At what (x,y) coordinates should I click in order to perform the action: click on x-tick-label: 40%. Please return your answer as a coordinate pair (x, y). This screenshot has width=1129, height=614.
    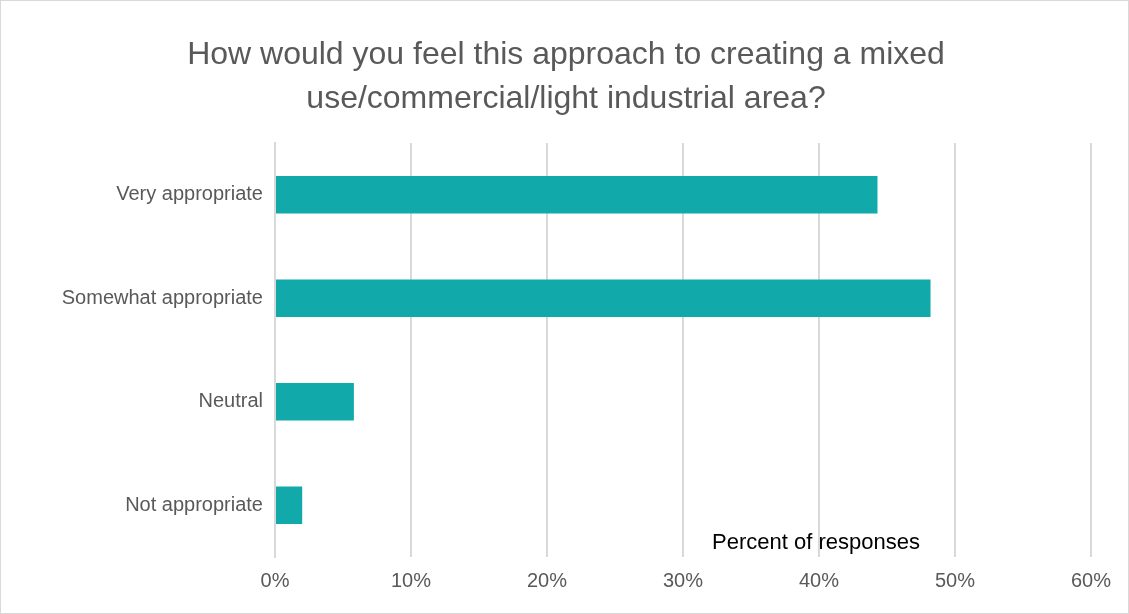
    Looking at the image, I should click on (819, 579).